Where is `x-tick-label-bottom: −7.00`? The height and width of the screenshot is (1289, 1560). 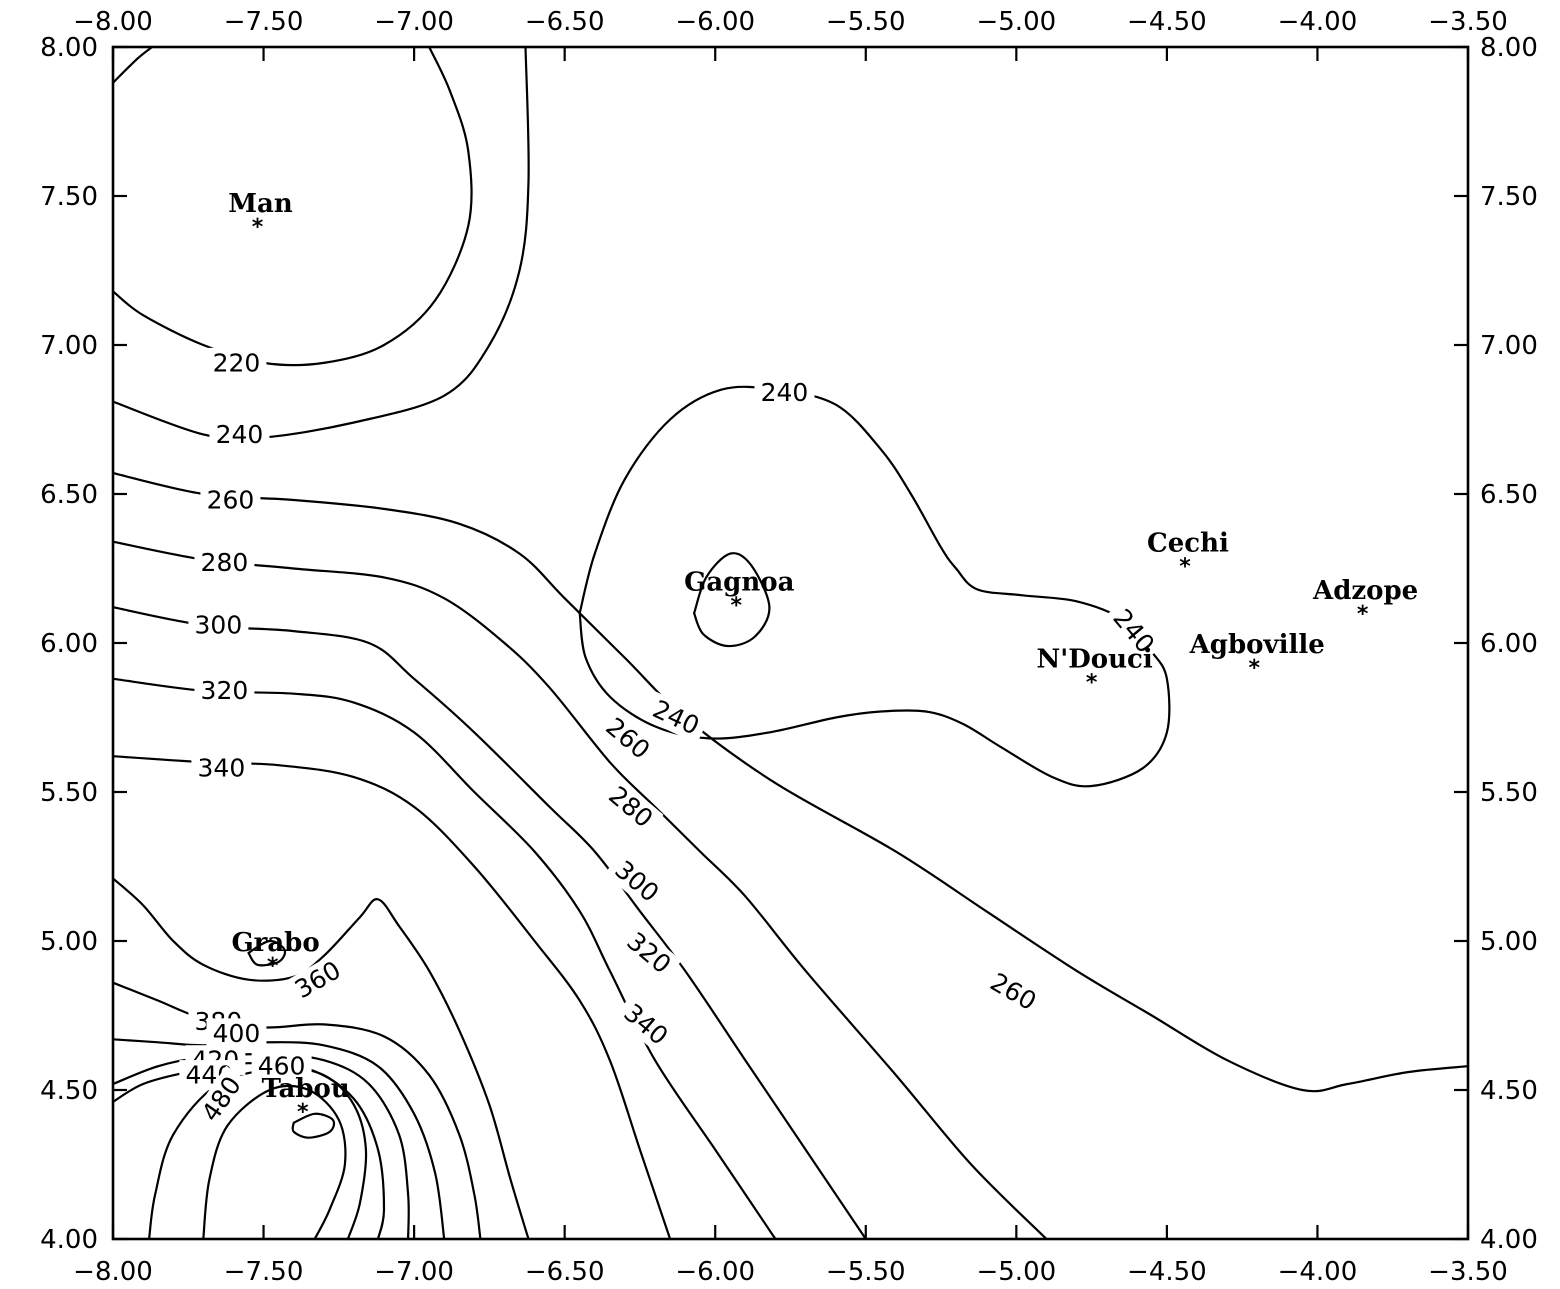 x-tick-label-bottom: −7.00 is located at coordinates (414, 1272).